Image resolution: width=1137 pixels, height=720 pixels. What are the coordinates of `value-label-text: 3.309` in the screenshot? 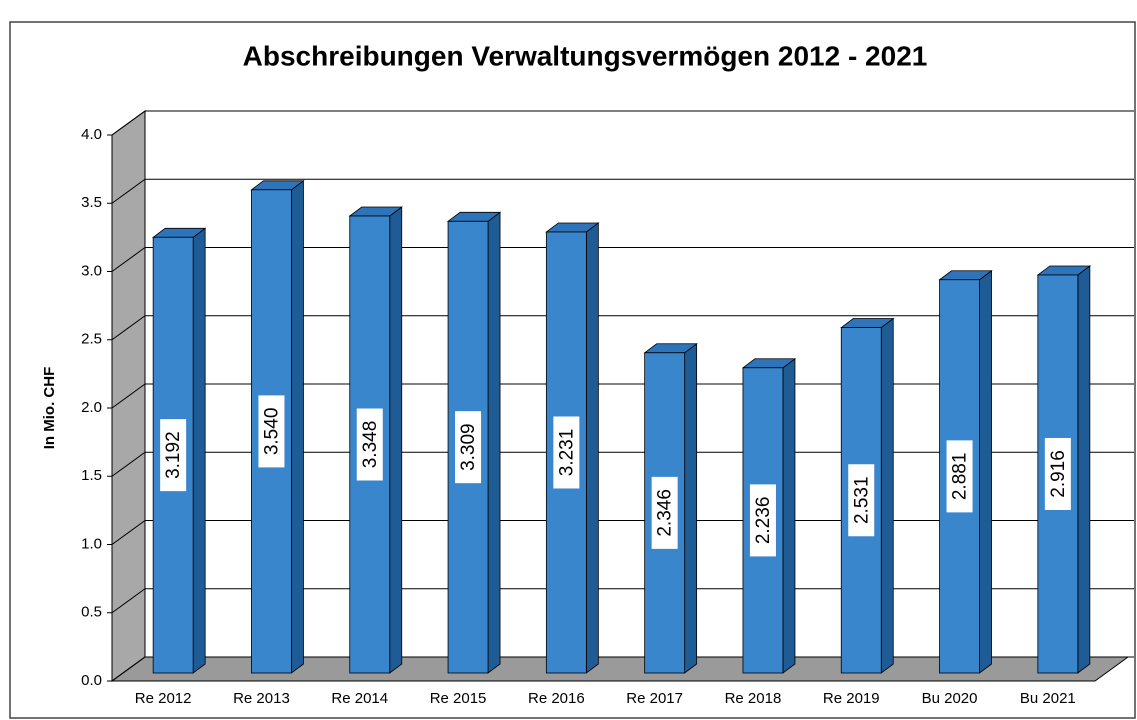 It's located at (468, 447).